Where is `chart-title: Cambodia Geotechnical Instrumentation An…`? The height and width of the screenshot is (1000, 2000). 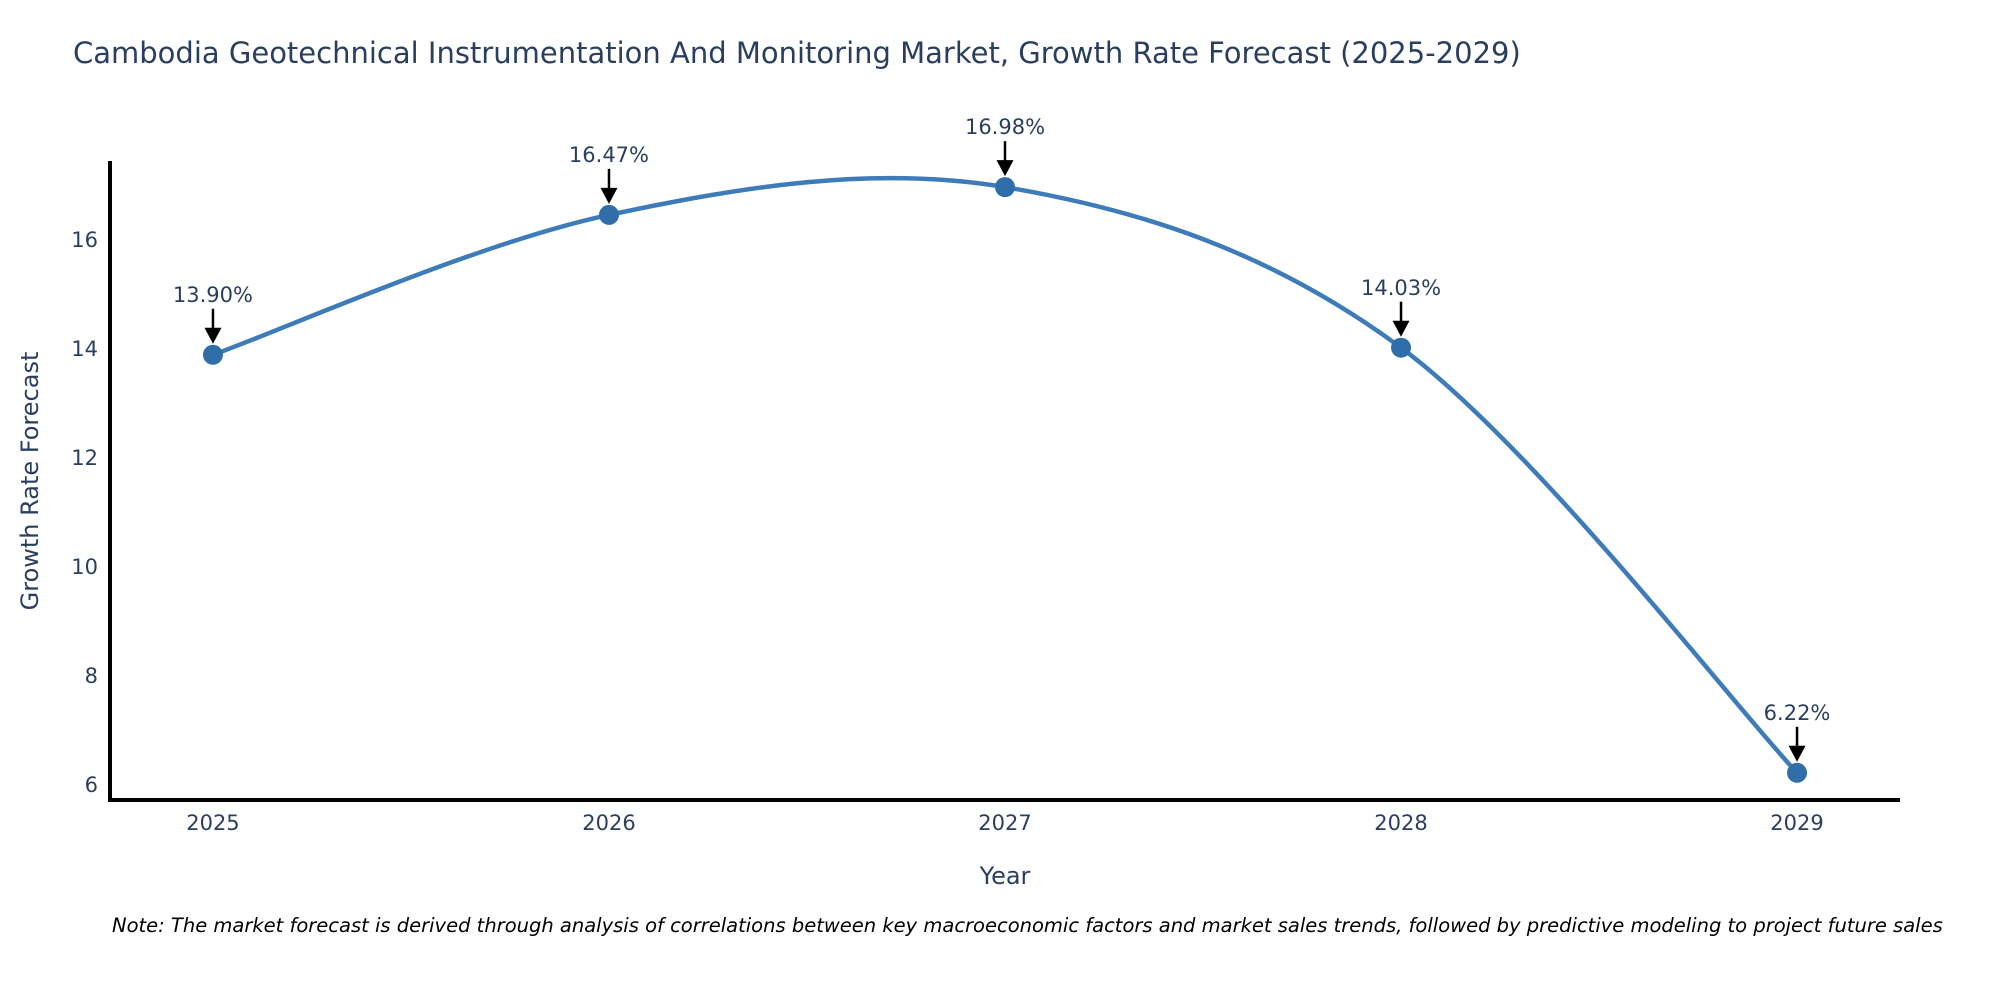
chart-title: Cambodia Geotechnical Instrumentation An… is located at coordinates (797, 53).